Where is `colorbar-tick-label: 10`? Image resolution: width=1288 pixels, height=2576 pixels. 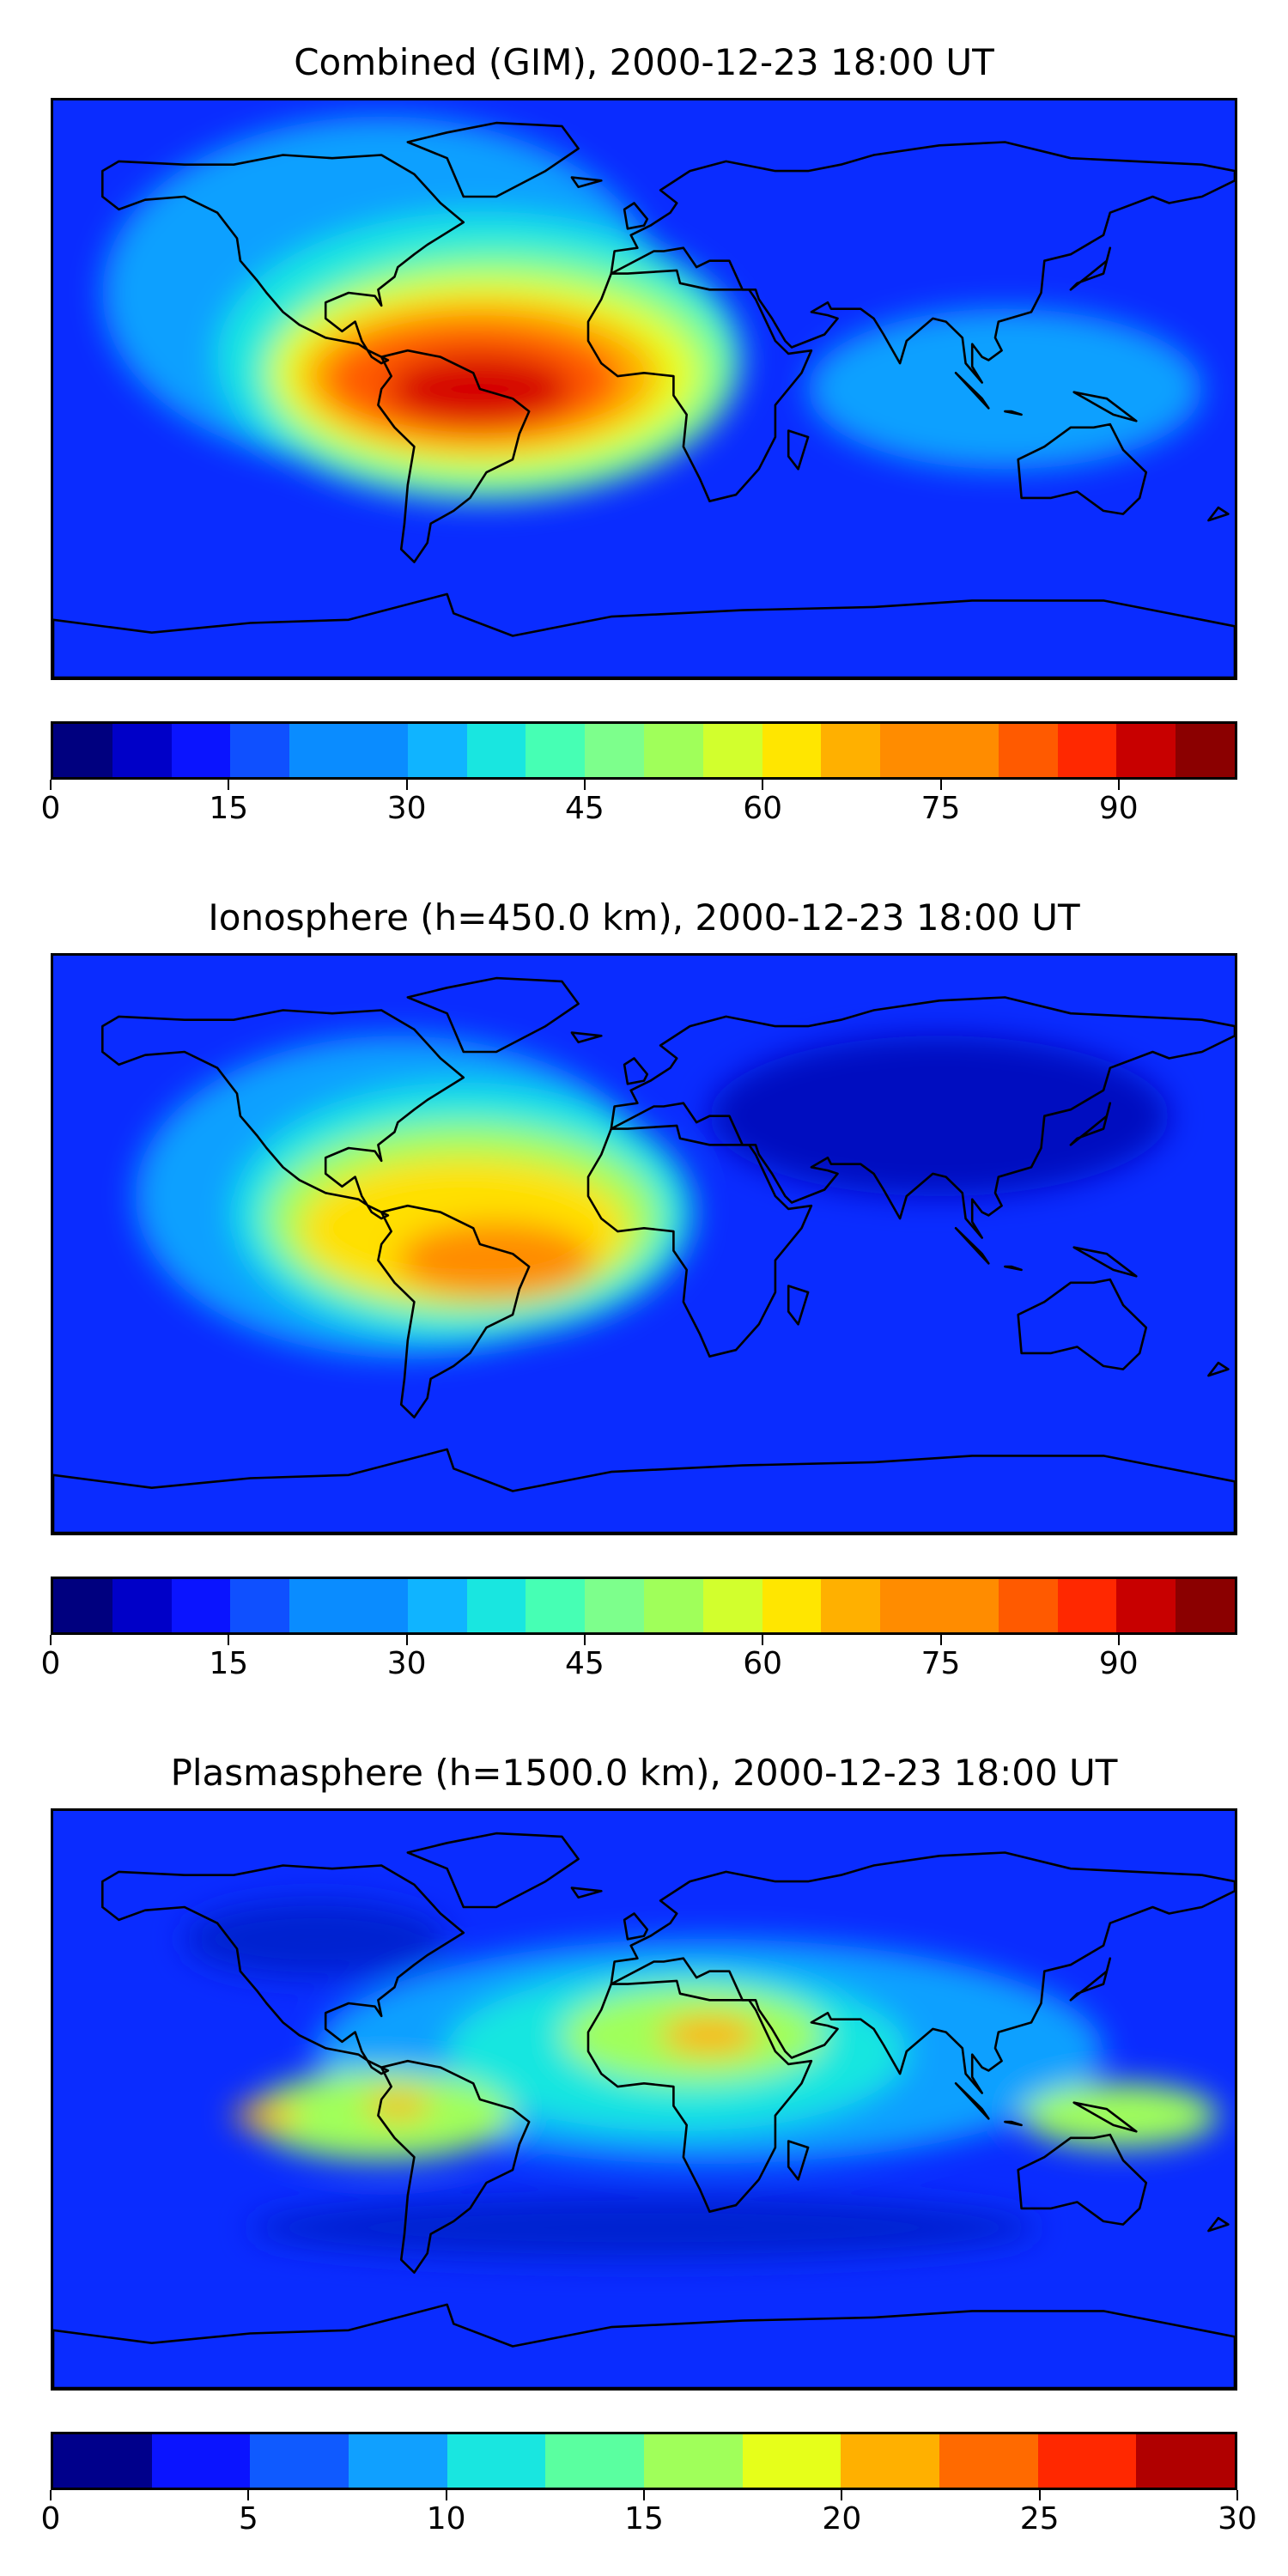
colorbar-tick-label: 10 is located at coordinates (446, 2519).